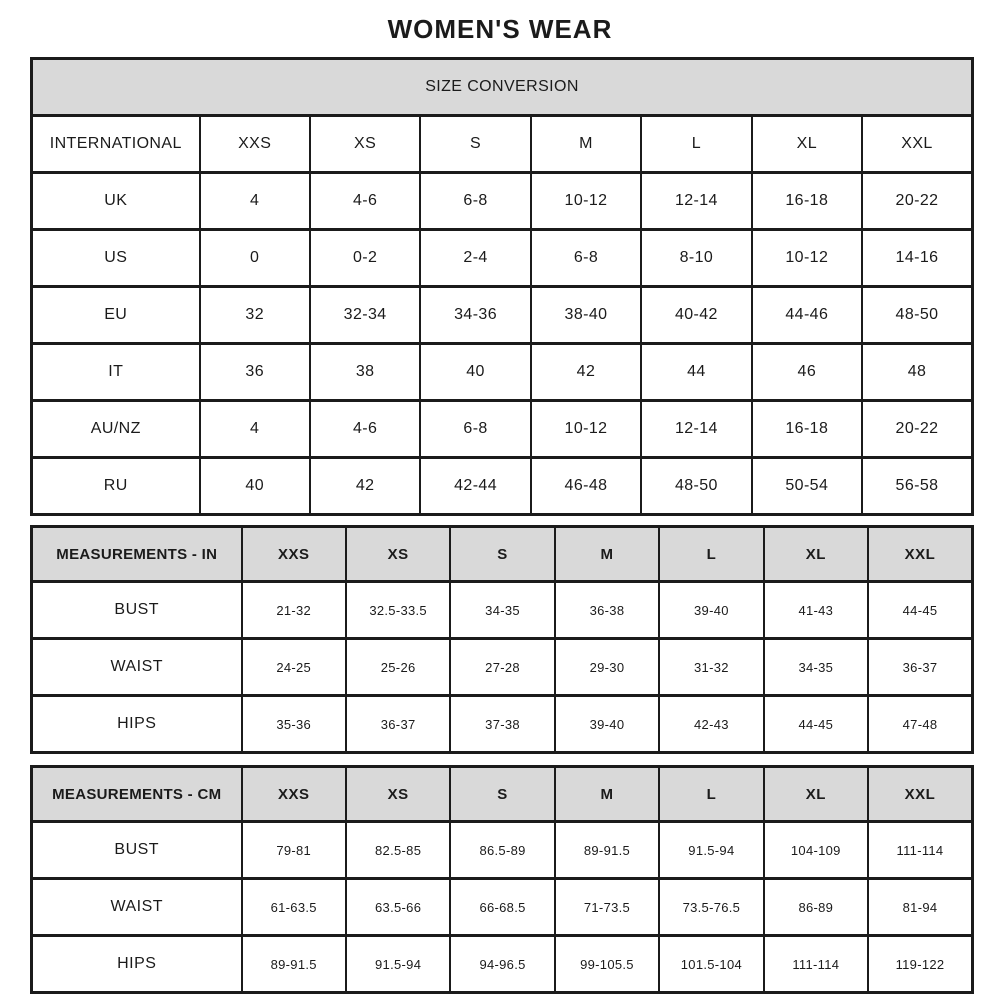  What do you see at coordinates (136, 907) in the screenshot?
I see `row-label: WAIST` at bounding box center [136, 907].